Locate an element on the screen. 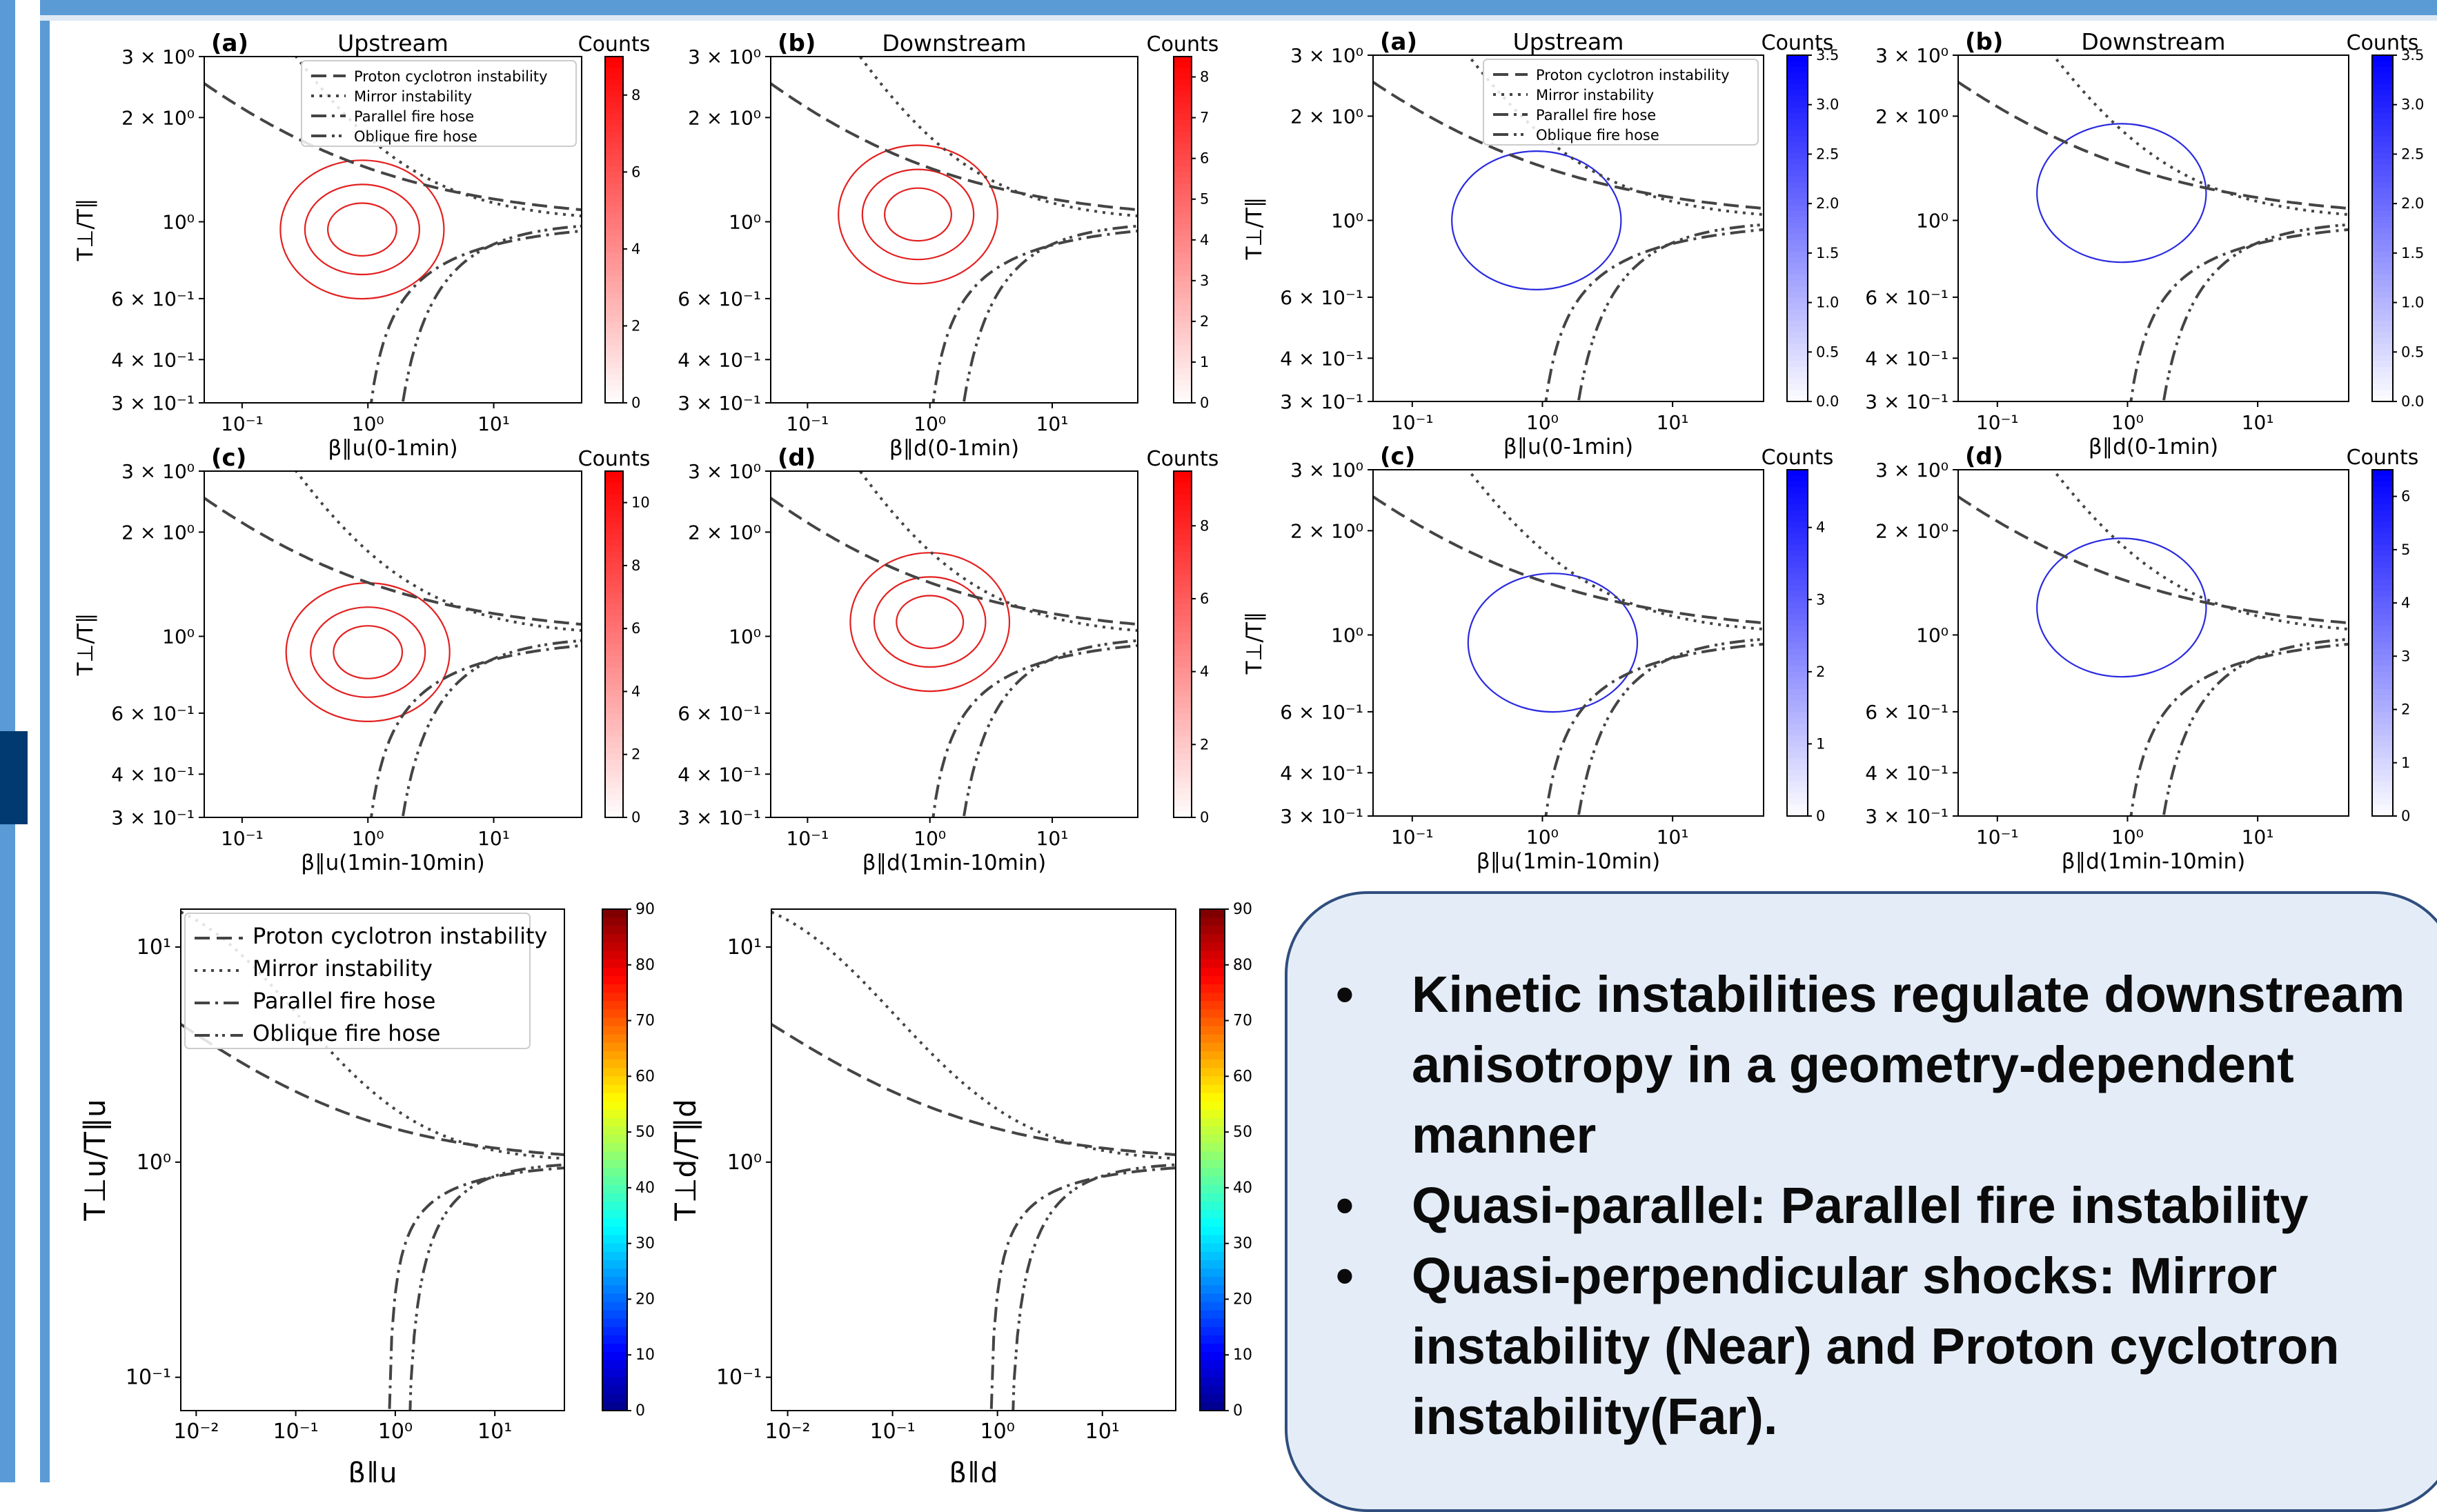 This screenshot has width=2437, height=1512. panel-title: Downstream is located at coordinates (2153, 41).